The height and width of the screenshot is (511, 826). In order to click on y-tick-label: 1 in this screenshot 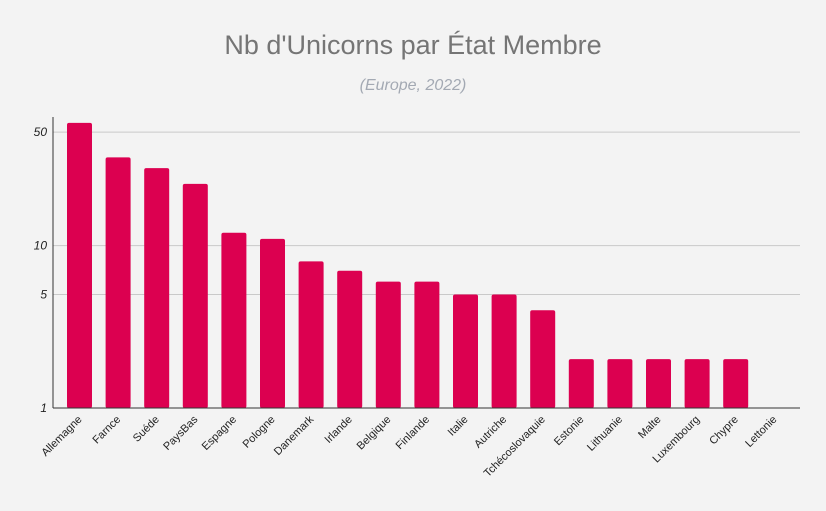, I will do `click(43, 408)`.